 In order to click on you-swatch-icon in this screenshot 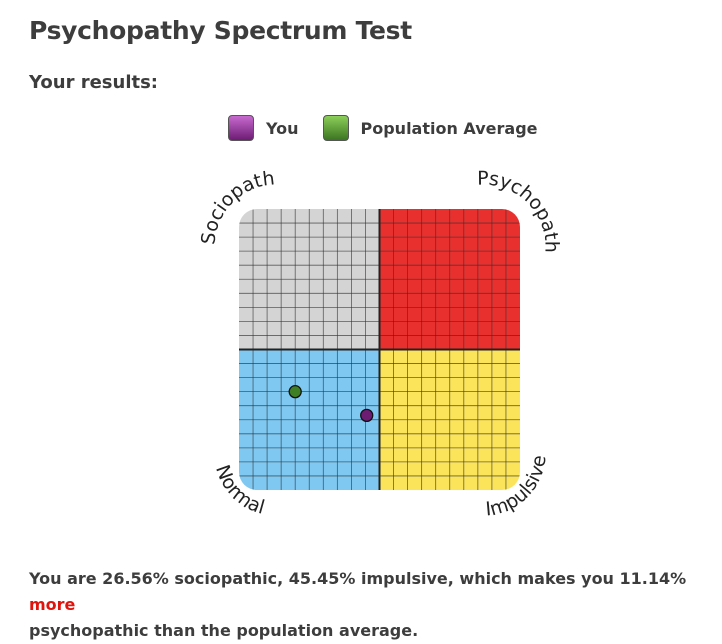, I will do `click(241, 128)`.